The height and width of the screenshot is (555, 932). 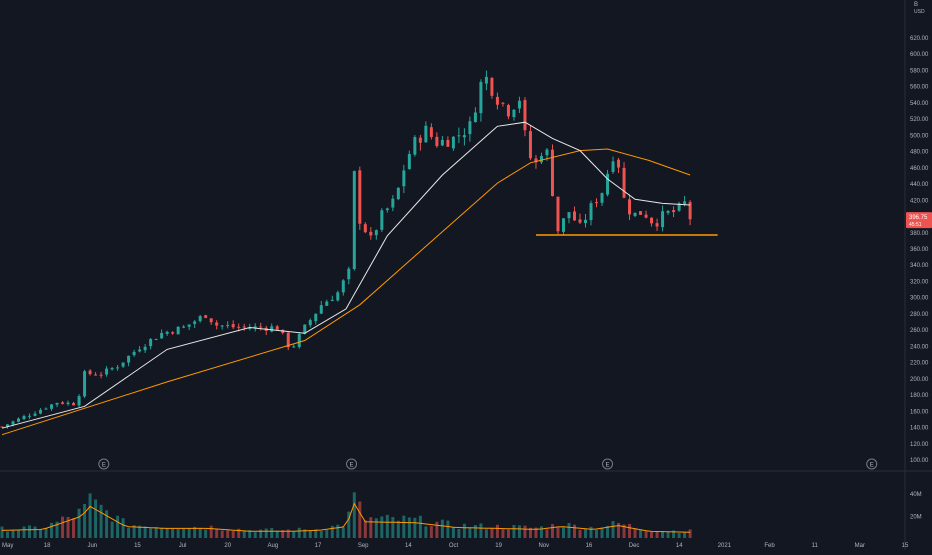 I want to click on time-tick-label: 2021, so click(x=725, y=546).